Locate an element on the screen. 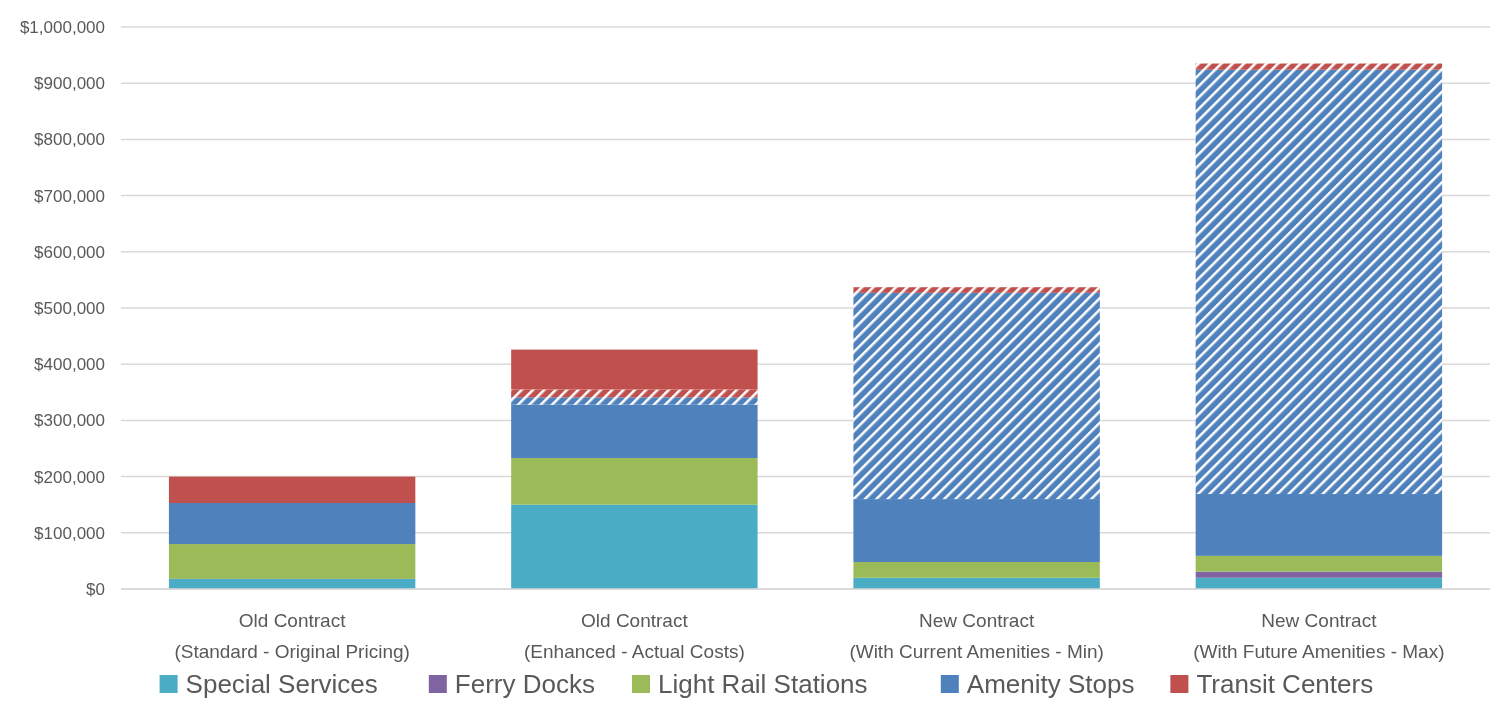  x-tick-label: New Contract (With Future Amenities - Max) is located at coordinates (1319, 636).